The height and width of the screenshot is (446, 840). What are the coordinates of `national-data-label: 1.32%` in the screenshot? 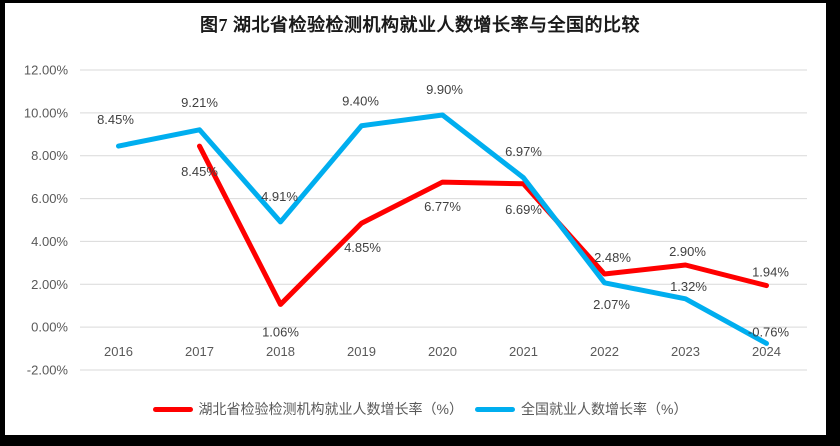 It's located at (688, 286).